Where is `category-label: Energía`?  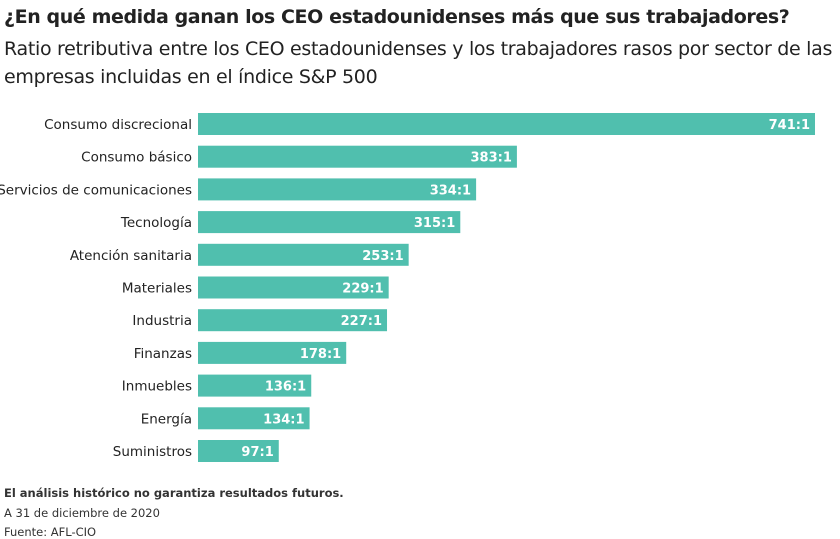
category-label: Energía is located at coordinates (166, 419).